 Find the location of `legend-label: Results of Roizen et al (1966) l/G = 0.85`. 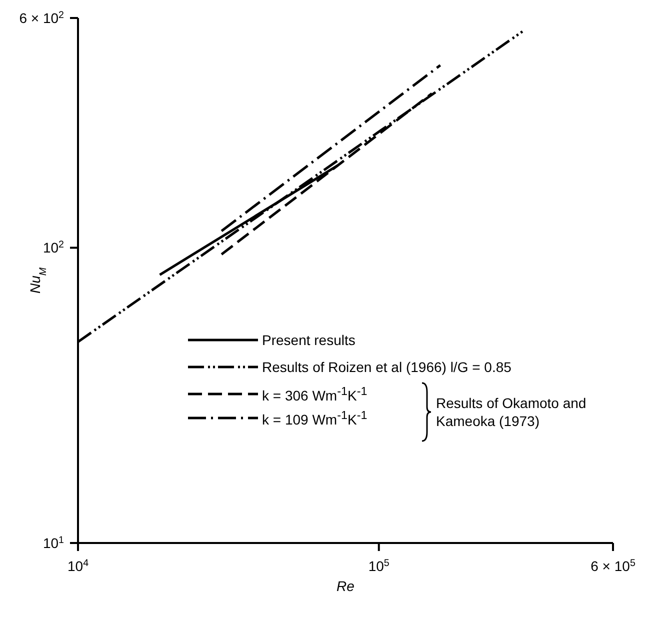

legend-label: Results of Roizen et al (1966) l/G = 0.85 is located at coordinates (387, 367).